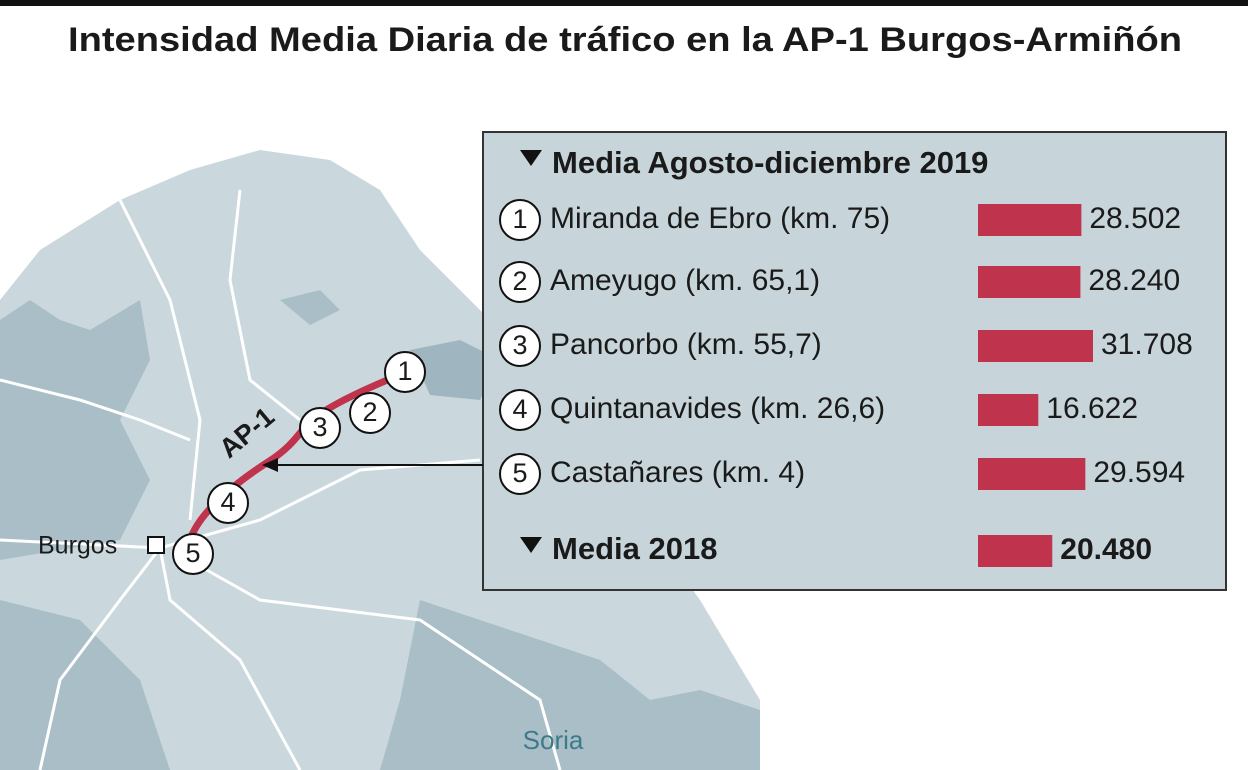  I want to click on map-markers: 12 3 45, so click(299, 463).